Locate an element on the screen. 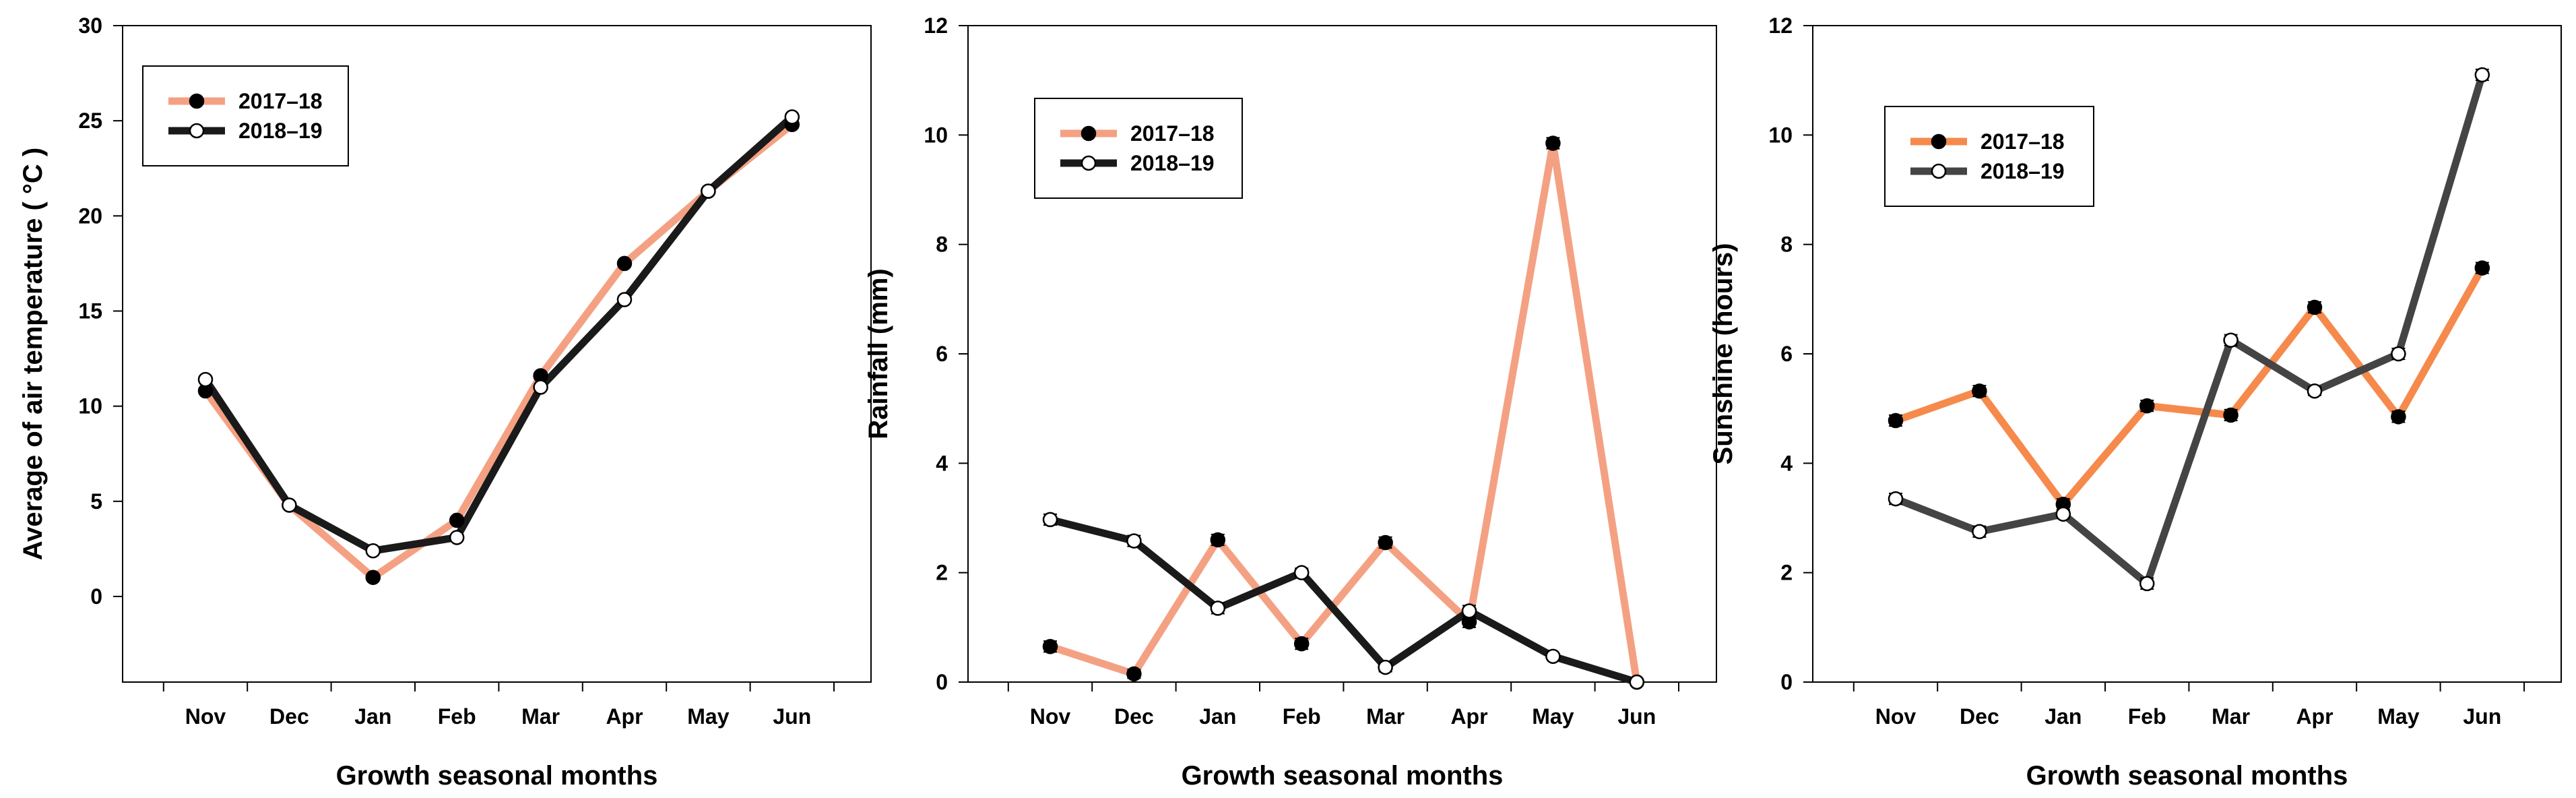 The image size is (2576, 798). y-tick-label: 0 is located at coordinates (1786, 682).